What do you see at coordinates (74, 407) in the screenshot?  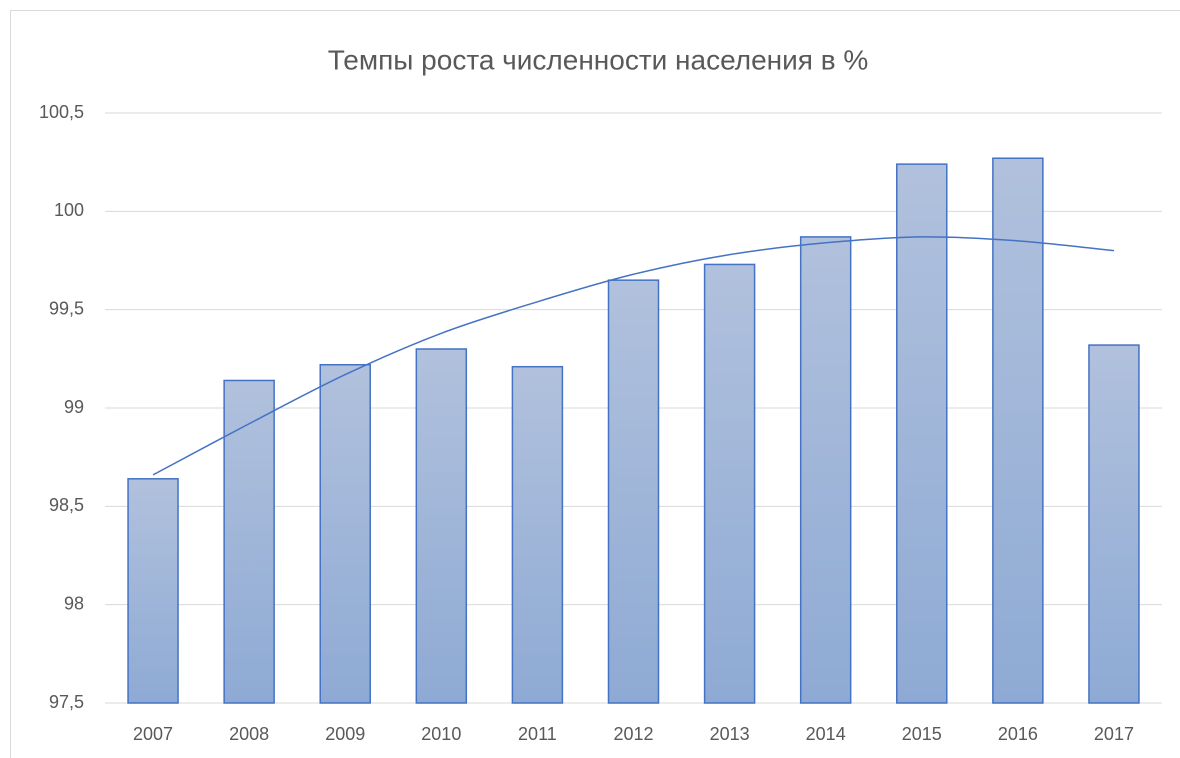 I see `y-tick-label: 99` at bounding box center [74, 407].